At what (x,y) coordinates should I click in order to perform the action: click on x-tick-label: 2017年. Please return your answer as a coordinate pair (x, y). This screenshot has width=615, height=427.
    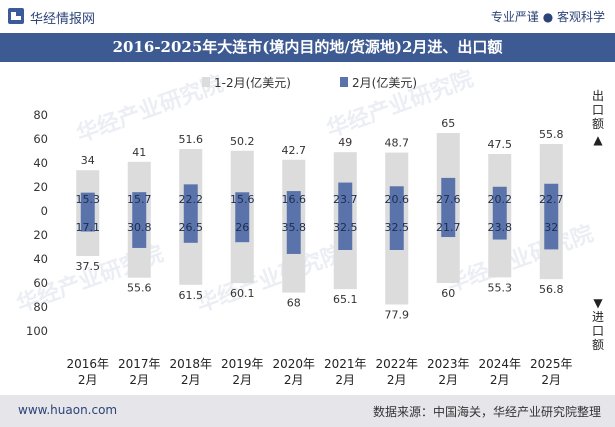
    Looking at the image, I should click on (139, 364).